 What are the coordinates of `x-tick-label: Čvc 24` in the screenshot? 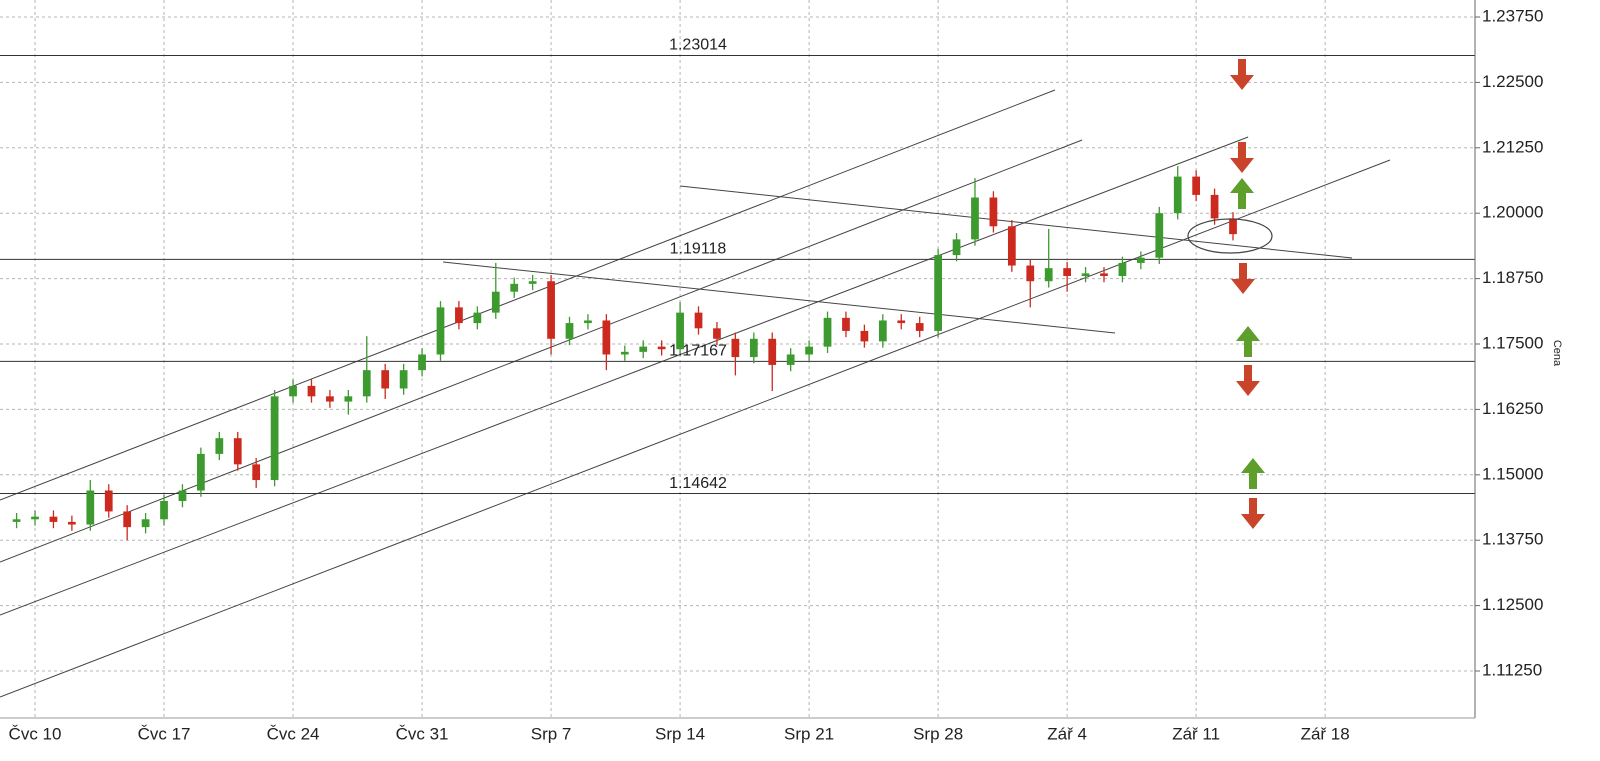 It's located at (293, 733).